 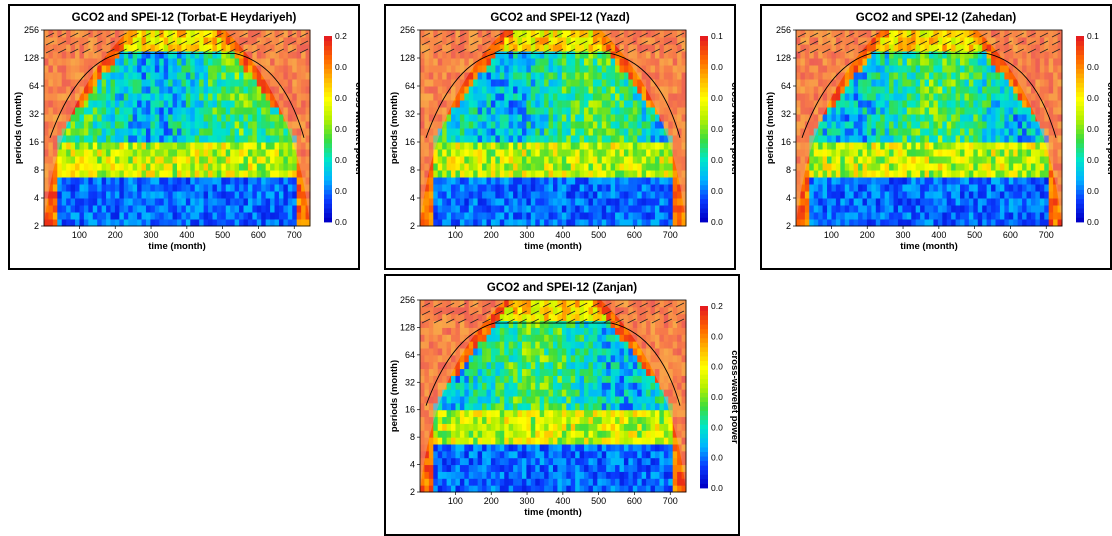 I want to click on chart-title: GCO2 and SPEI-12 (Torbat-E Heydariyeh), so click(x=184, y=18).